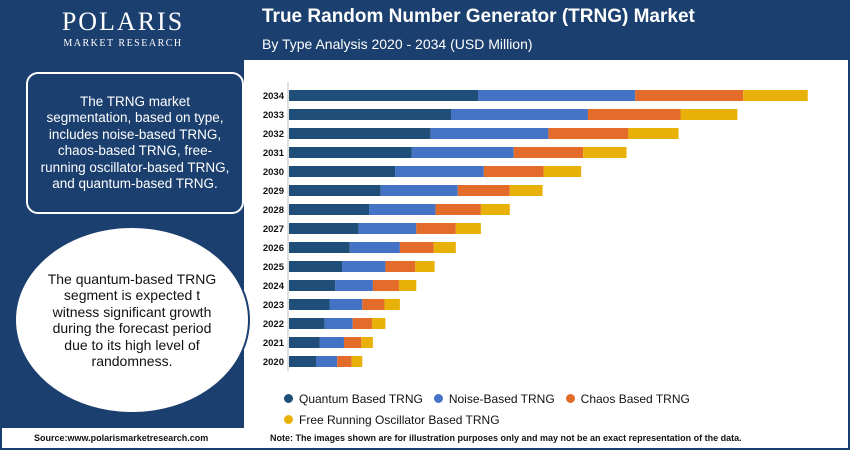  I want to click on legend-label: Noise-Based TRNG, so click(501, 398).